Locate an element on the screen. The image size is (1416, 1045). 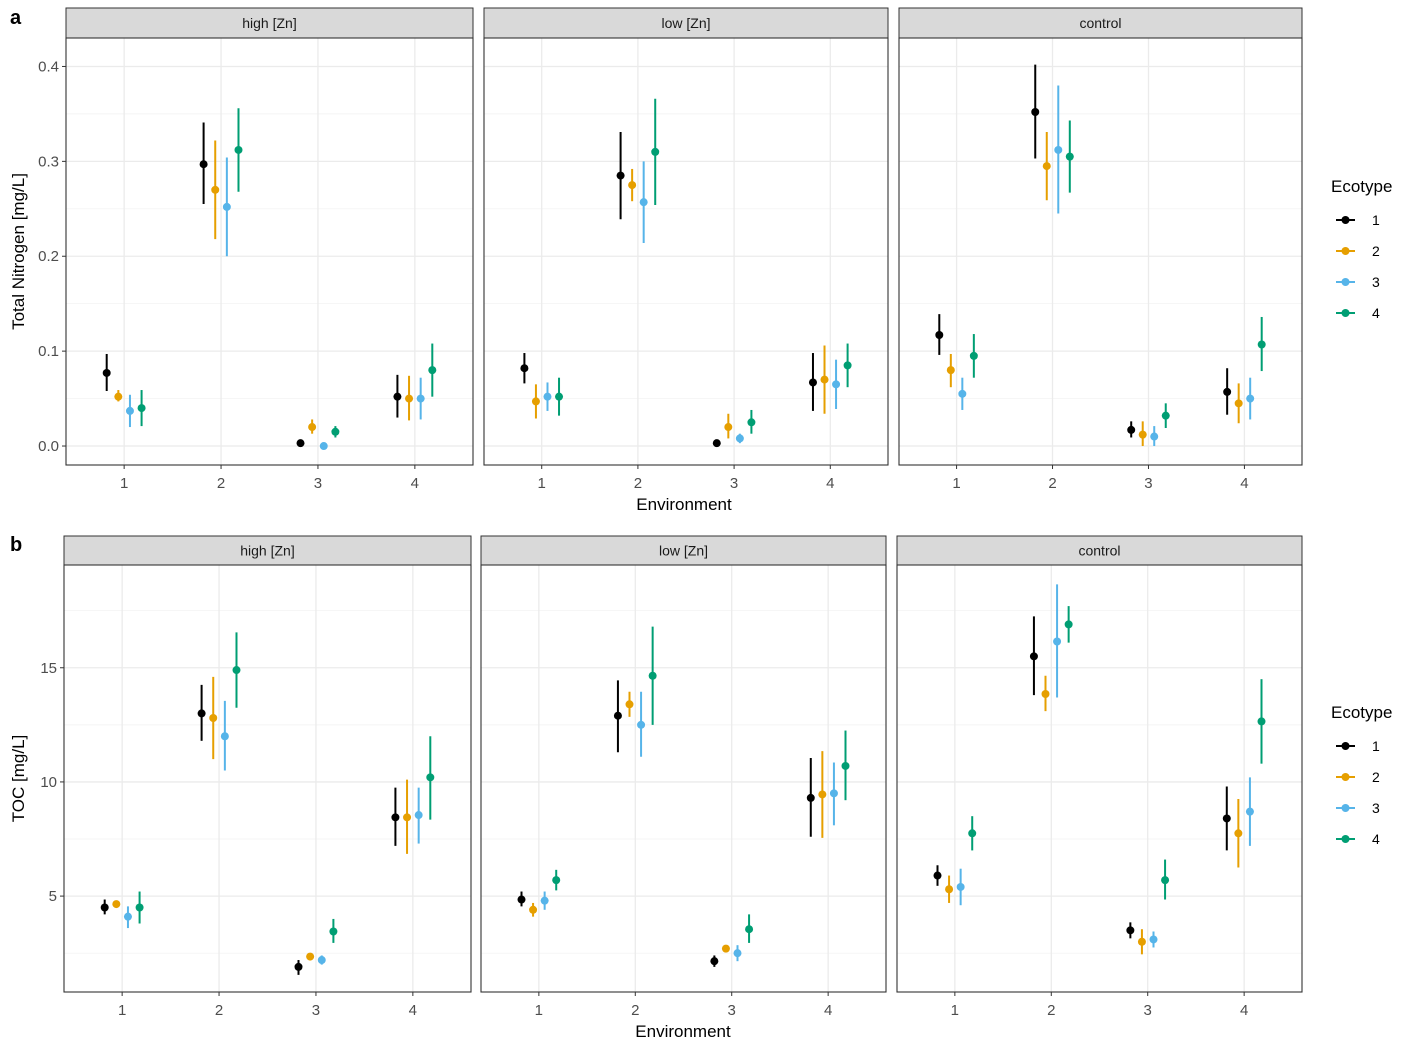
facet-high-zn-: high [Zn] 1 2 3 4 0.0 0.1 0.2 0.3 0.4 is located at coordinates (256, 249).